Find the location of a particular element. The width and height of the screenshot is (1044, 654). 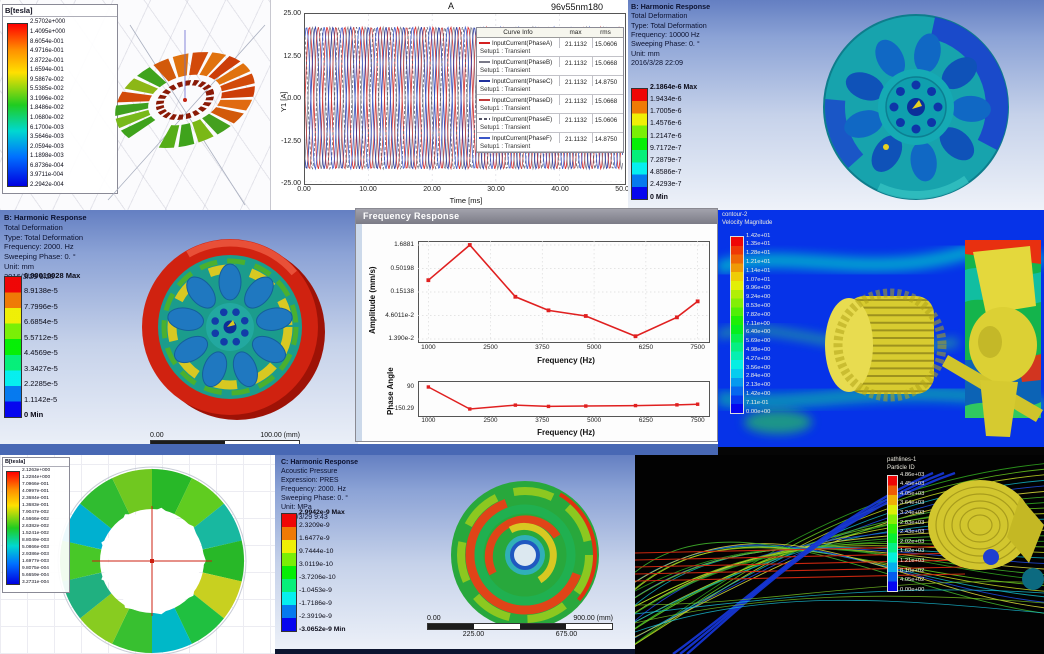

colorbar-label: 4.9716e-001 is located at coordinates (47, 51).